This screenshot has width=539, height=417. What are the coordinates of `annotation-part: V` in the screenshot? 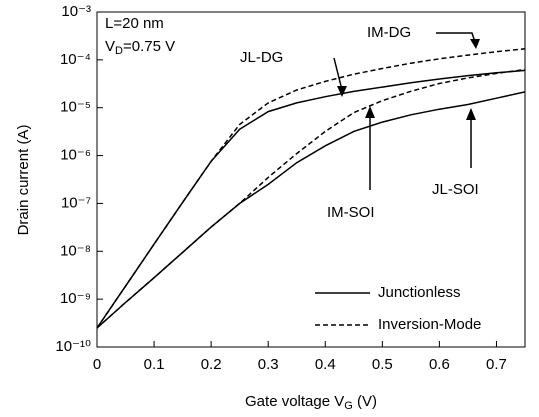 It's located at (110, 46).